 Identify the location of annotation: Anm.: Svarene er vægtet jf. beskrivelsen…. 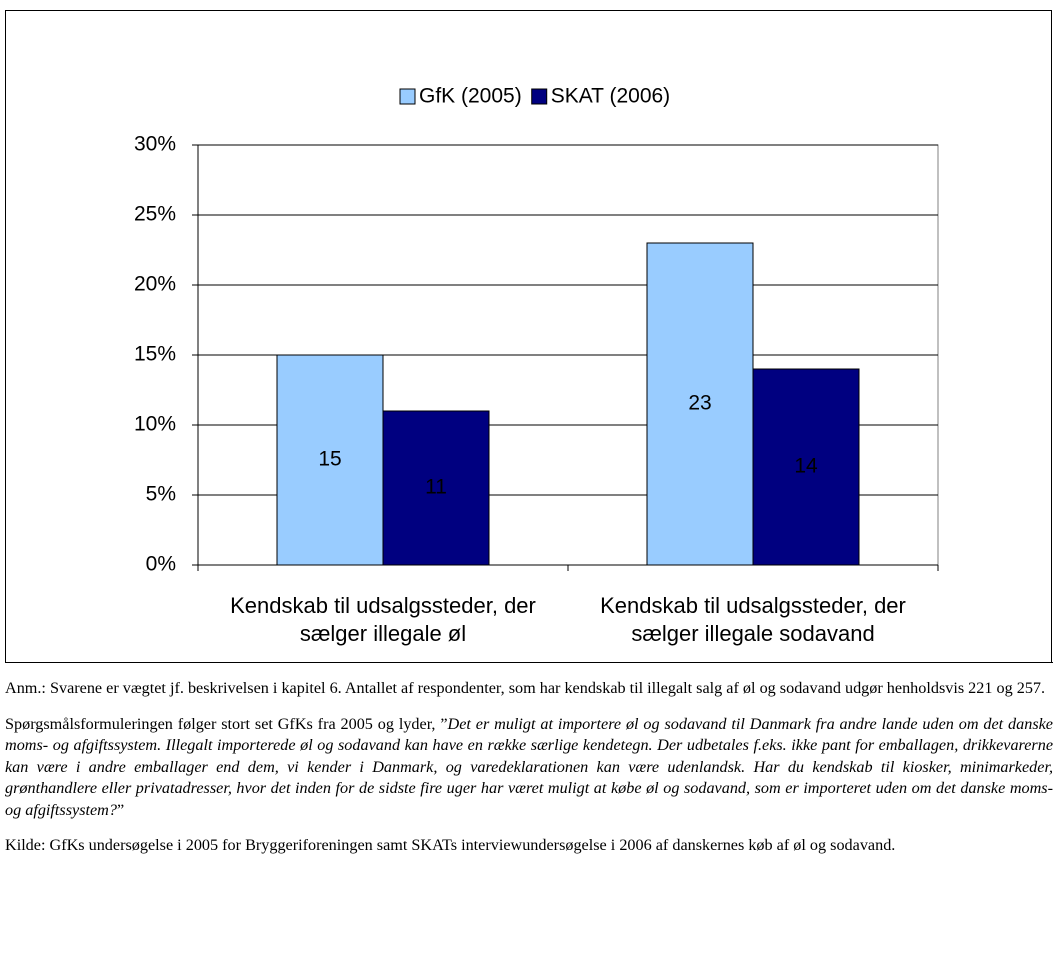
(525, 688).